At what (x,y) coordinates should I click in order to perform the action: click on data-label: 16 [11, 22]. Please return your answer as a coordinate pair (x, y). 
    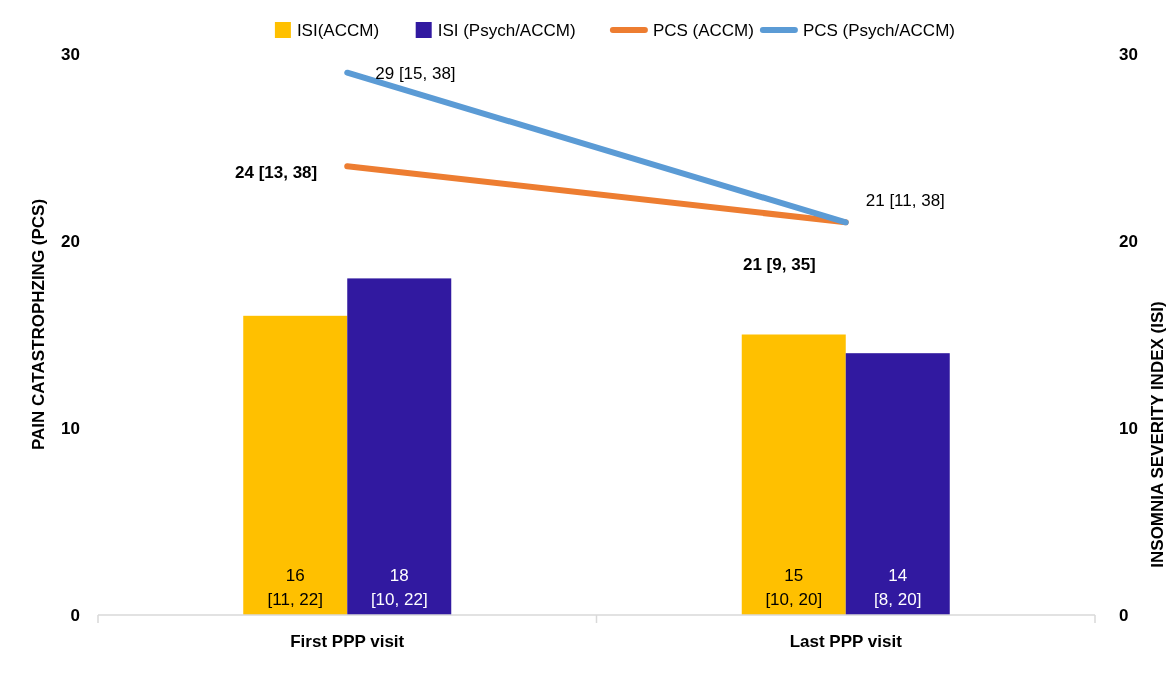
    Looking at the image, I should click on (295, 587).